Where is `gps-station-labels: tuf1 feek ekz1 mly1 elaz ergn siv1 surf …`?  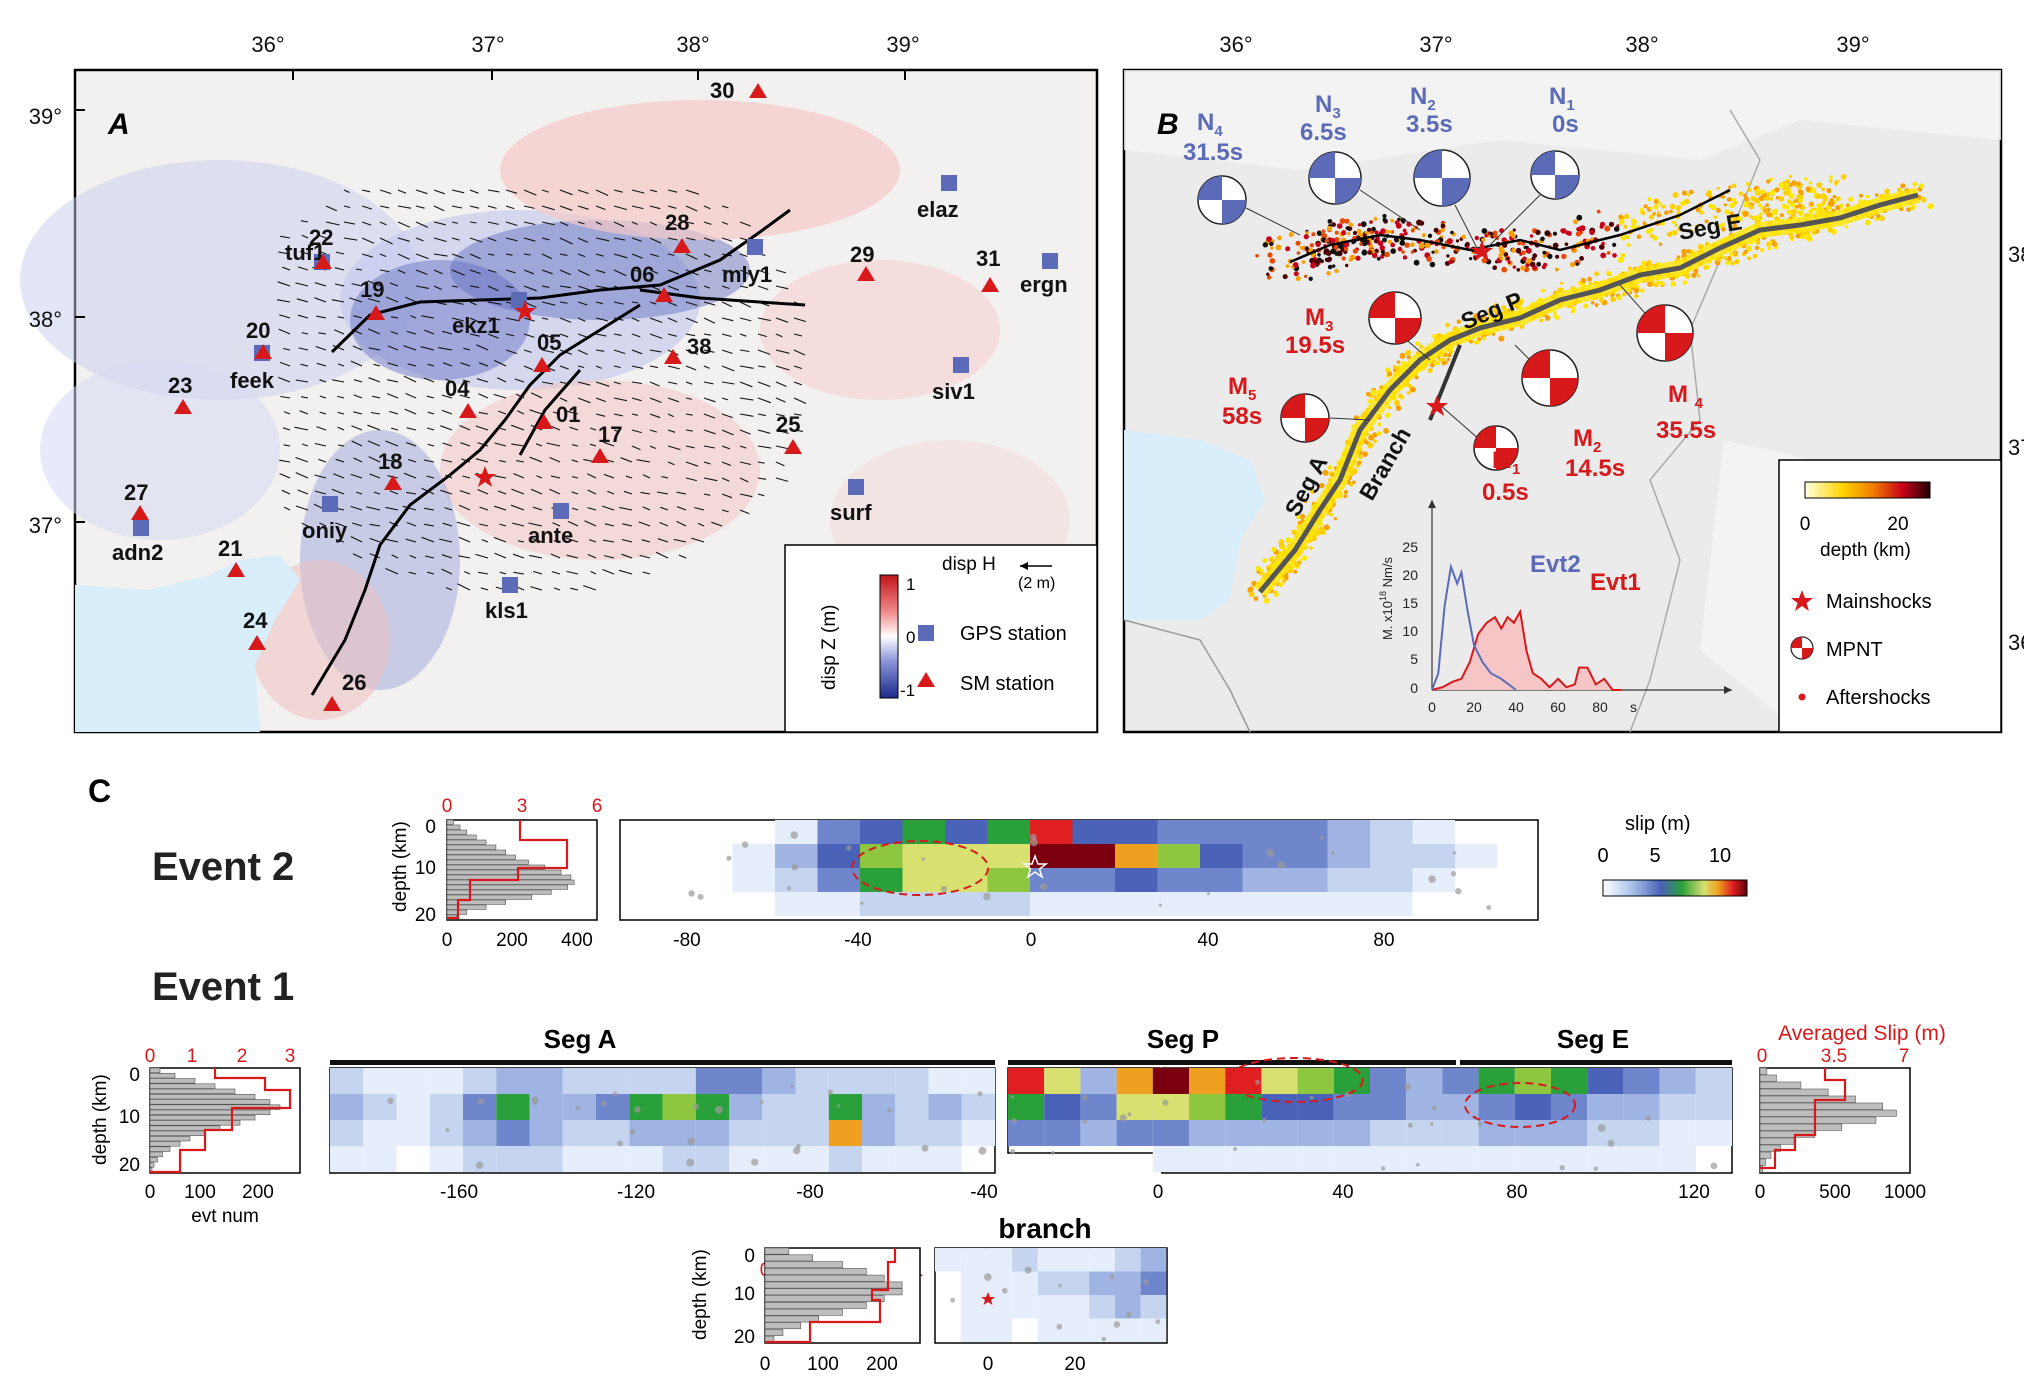
gps-station-labels: tuf1 feek ekz1 mly1 elaz ergn siv1 surf … is located at coordinates (590, 410).